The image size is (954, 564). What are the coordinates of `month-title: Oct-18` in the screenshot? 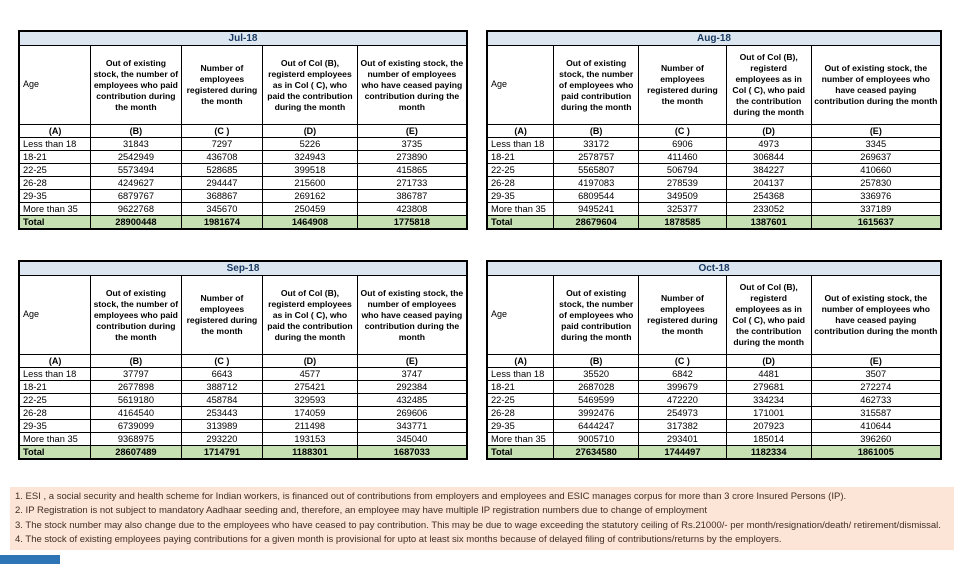 It's located at (714, 268).